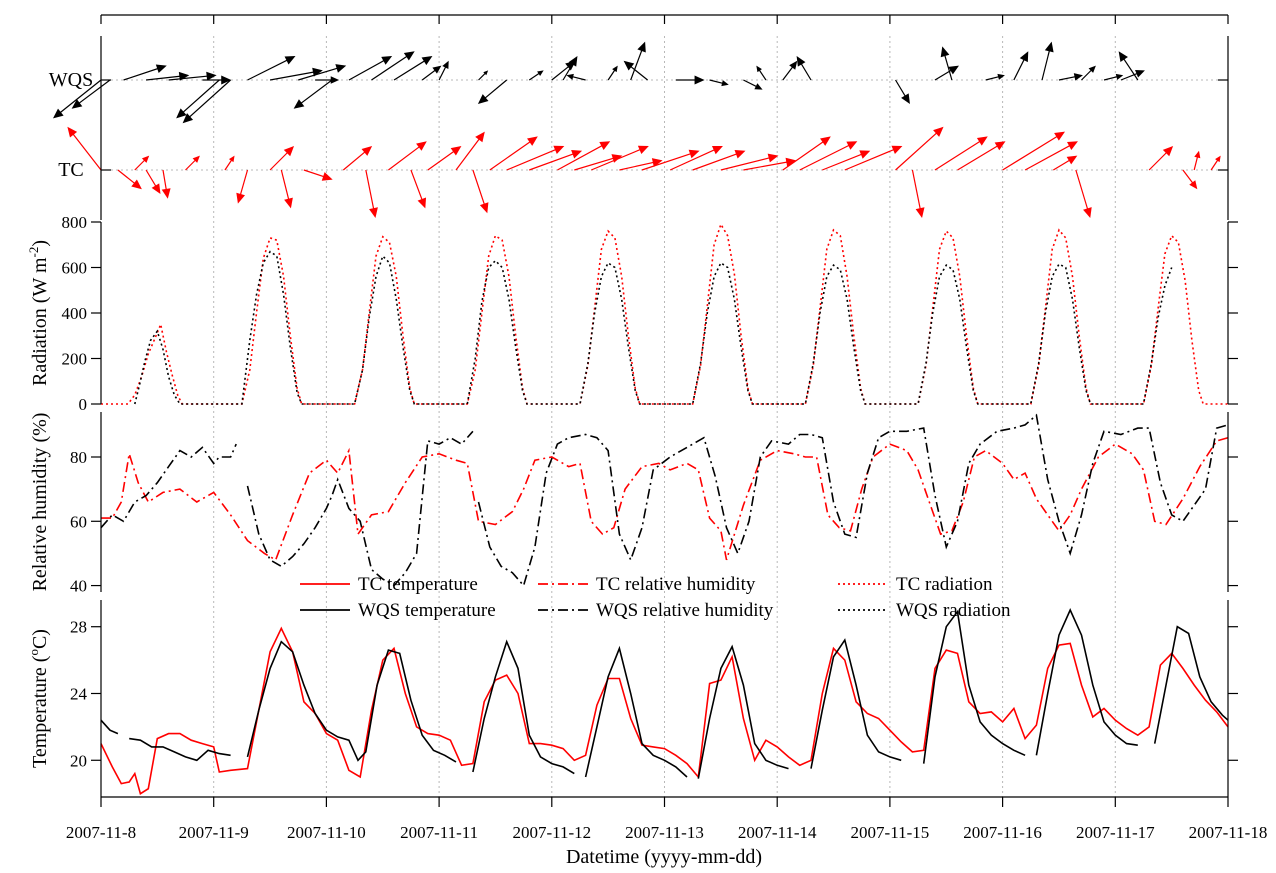  Describe the element at coordinates (78, 627) in the screenshot. I see `temperature-y-tick-label: 28` at that location.